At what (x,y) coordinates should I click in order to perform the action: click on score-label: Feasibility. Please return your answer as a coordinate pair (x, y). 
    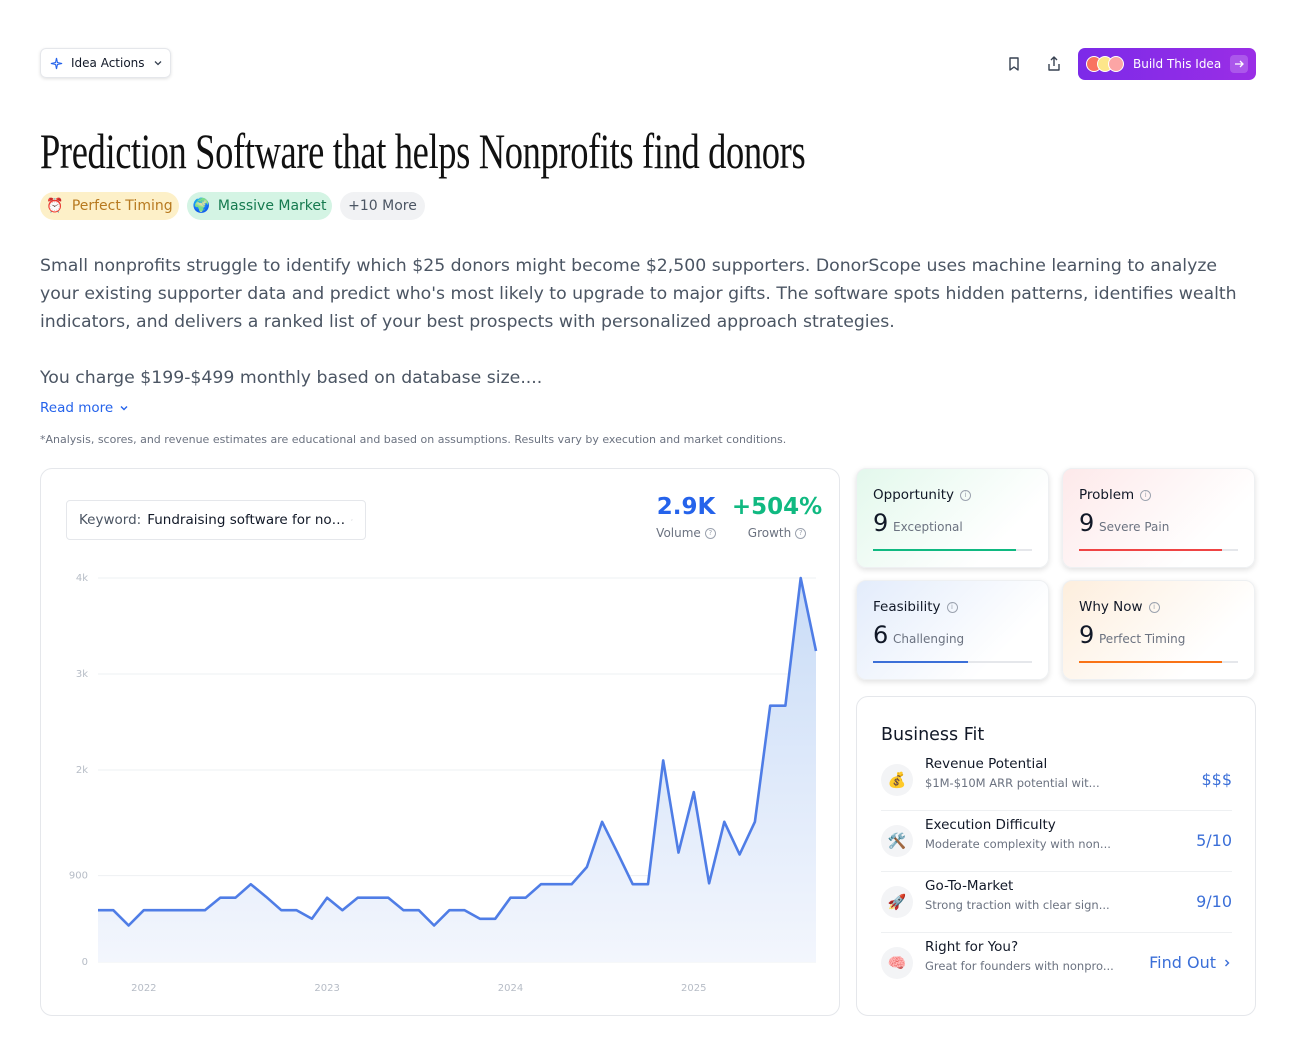
    Looking at the image, I should click on (907, 607).